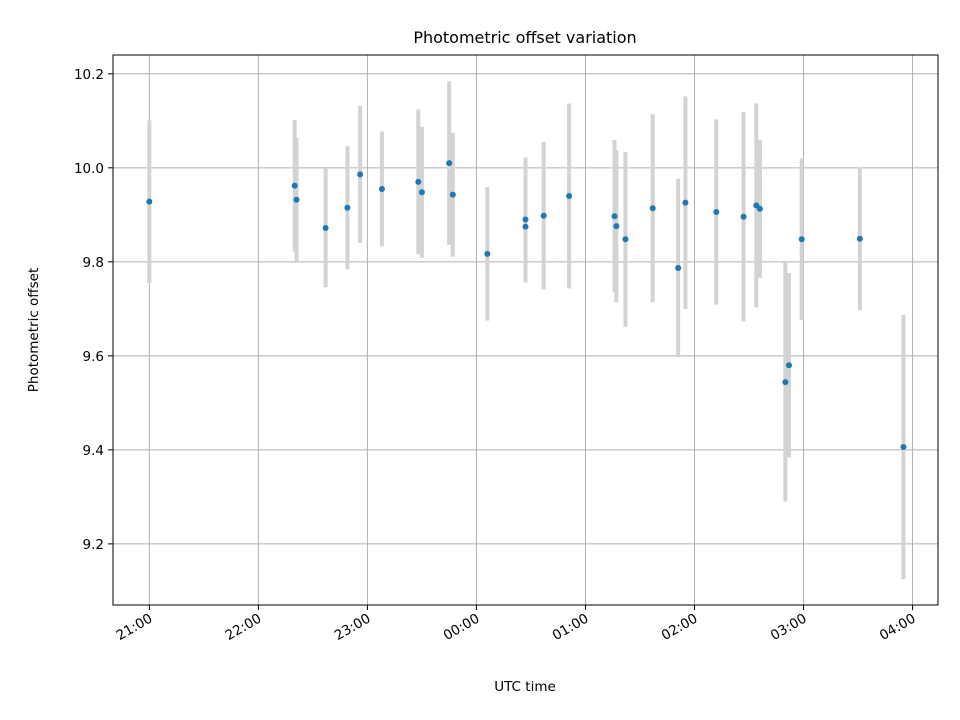 This screenshot has width=960, height=720. What do you see at coordinates (93, 545) in the screenshot?
I see `y-tick-label: 9.2` at bounding box center [93, 545].